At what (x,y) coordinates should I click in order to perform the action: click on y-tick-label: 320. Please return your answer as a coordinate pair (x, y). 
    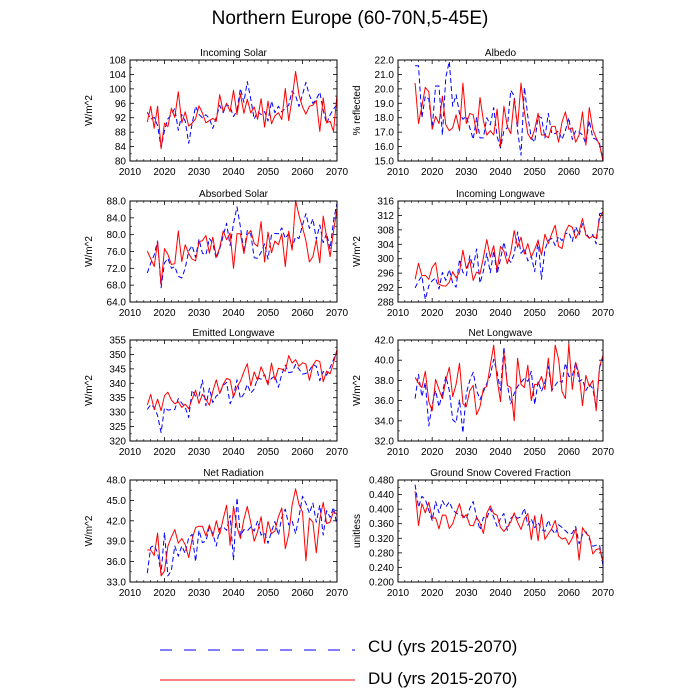
    Looking at the image, I should click on (117, 442).